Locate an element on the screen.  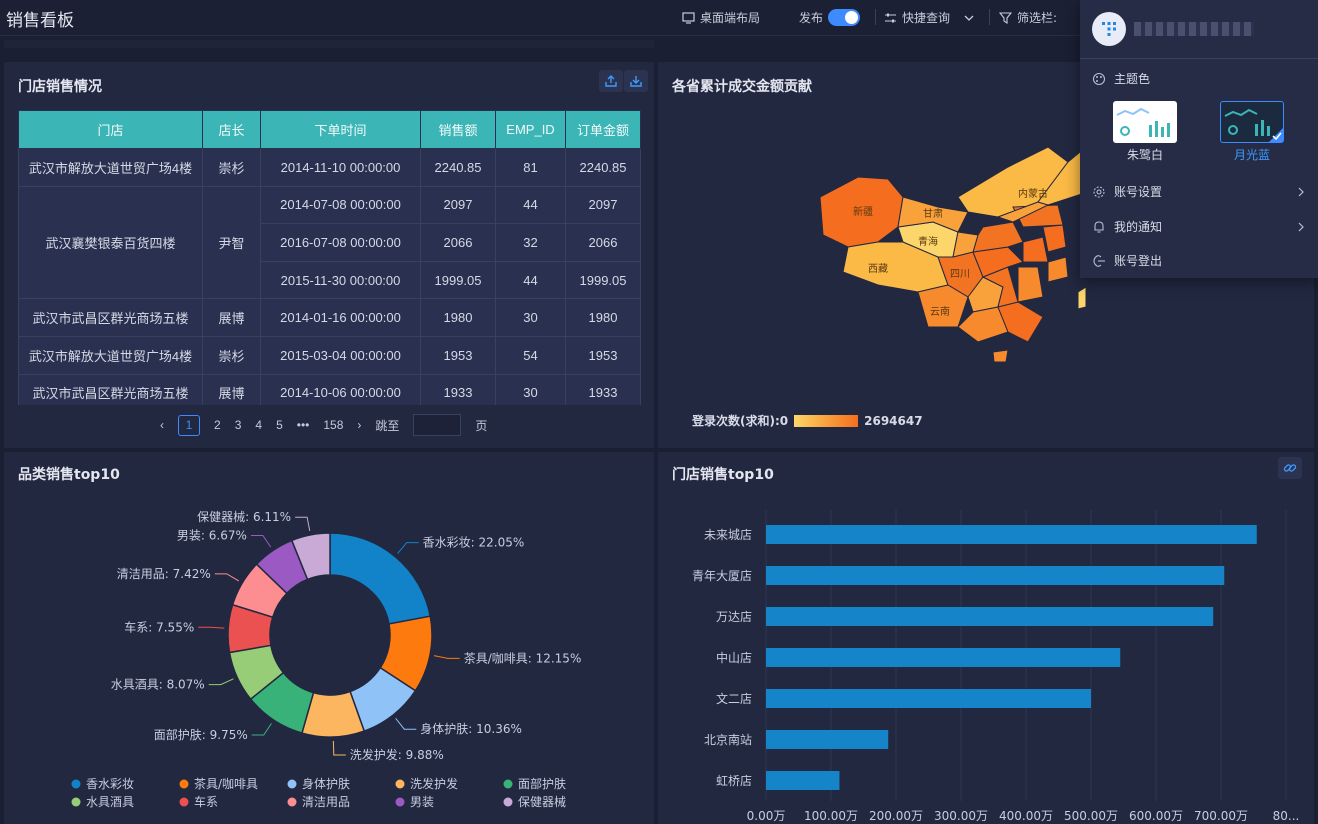
layout-switch: 桌面端布局 is located at coordinates (721, 17).